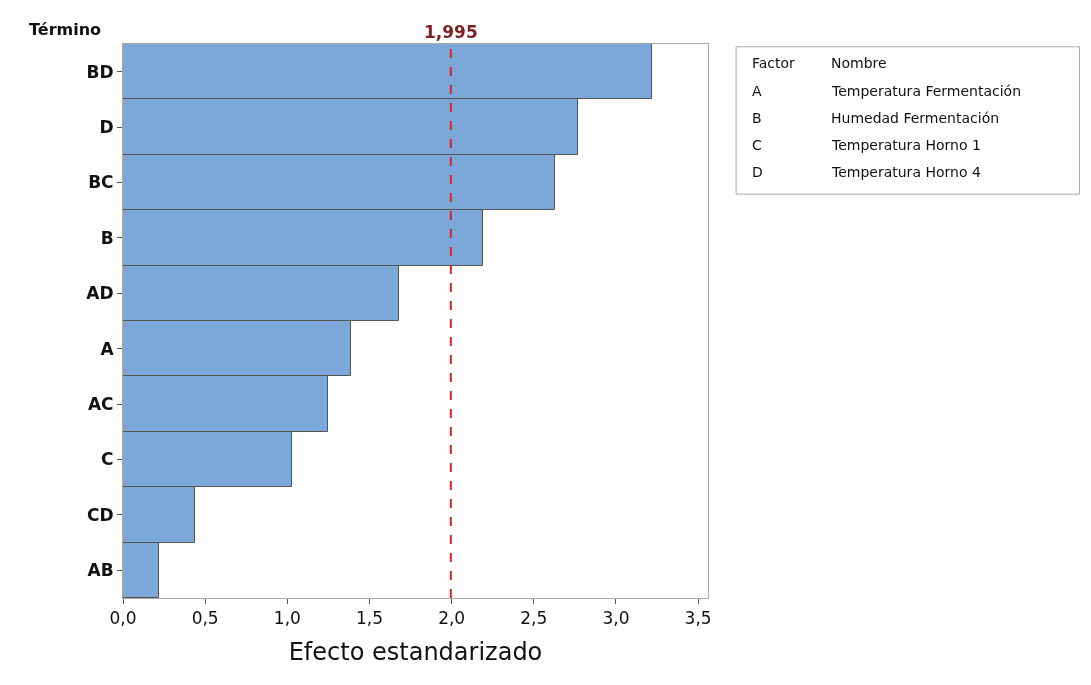  What do you see at coordinates (906, 145) in the screenshot?
I see `text: Temperatura Horno 1` at bounding box center [906, 145].